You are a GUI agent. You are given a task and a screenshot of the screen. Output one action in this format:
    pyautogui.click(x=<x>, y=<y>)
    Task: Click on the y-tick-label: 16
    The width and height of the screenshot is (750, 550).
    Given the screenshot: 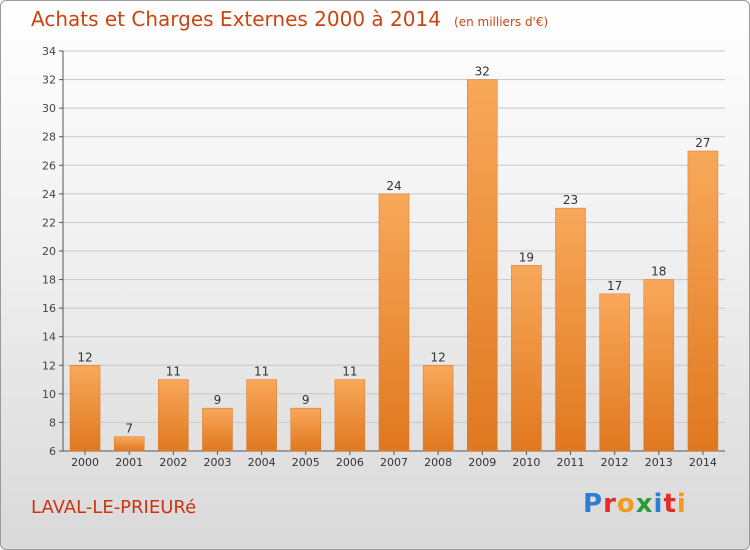 What is the action you would take?
    pyautogui.click(x=49, y=308)
    